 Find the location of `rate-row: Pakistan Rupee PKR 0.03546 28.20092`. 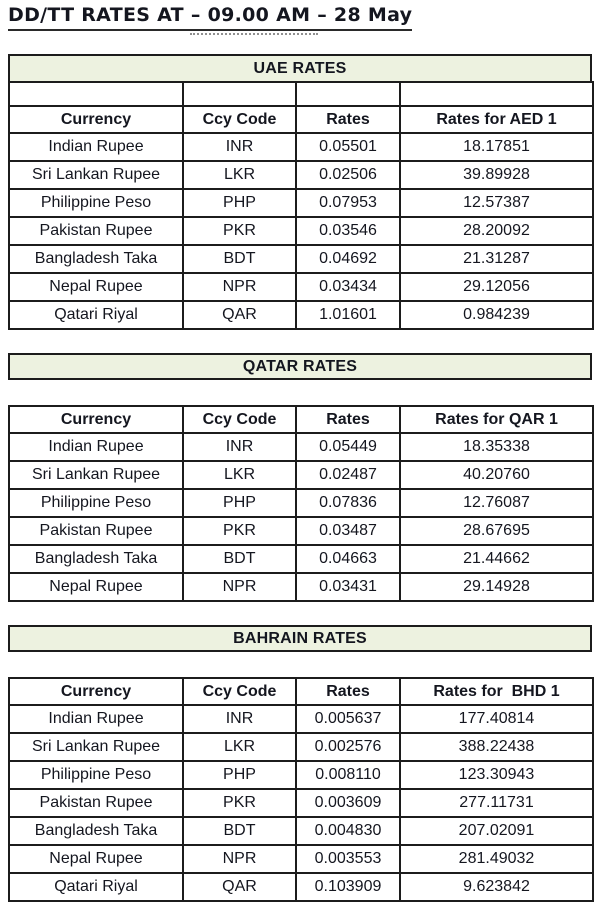

rate-row: Pakistan Rupee PKR 0.03546 28.20092 is located at coordinates (301, 231).